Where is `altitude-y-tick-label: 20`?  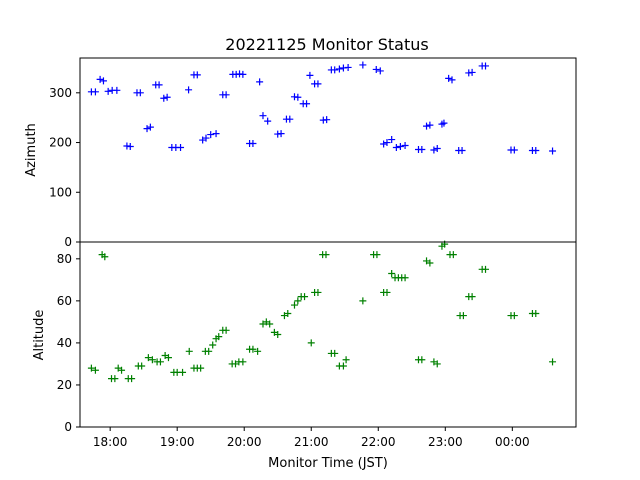 altitude-y-tick-label: 20 is located at coordinates (64, 385).